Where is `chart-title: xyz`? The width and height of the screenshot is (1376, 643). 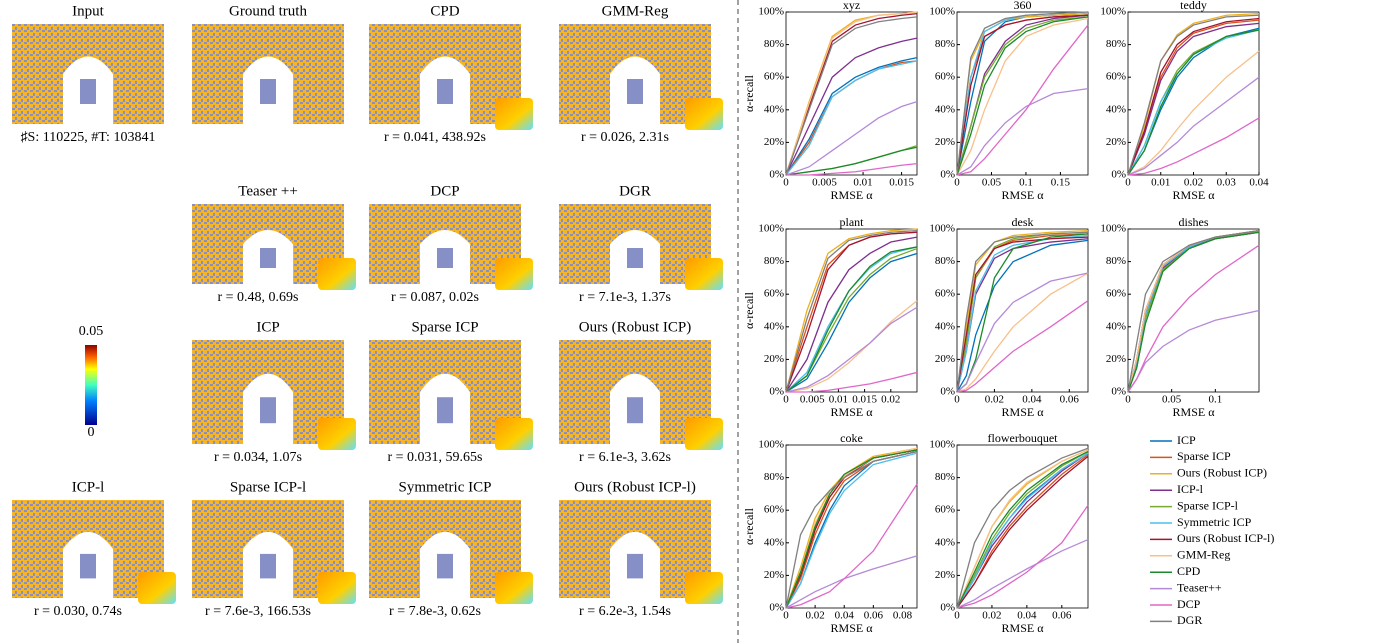 chart-title: xyz is located at coordinates (851, 6).